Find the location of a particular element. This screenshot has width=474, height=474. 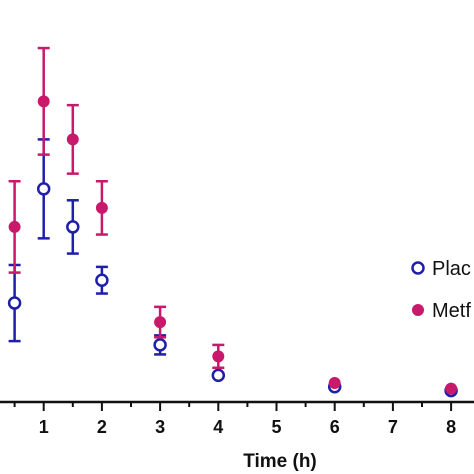

x-tick-label: 5 is located at coordinates (276, 427).